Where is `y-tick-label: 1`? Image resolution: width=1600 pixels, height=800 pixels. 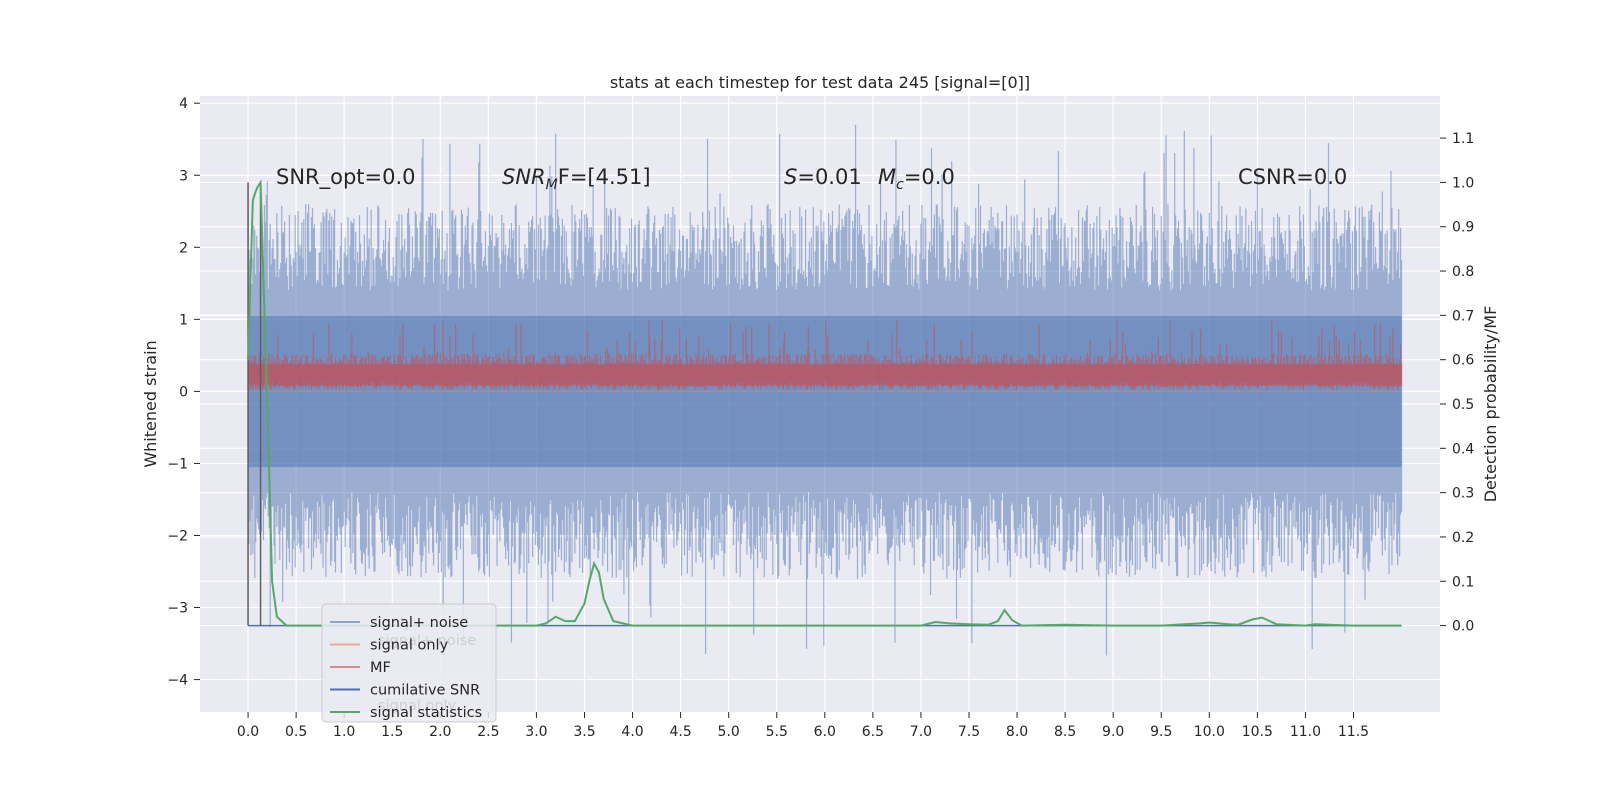 y-tick-label: 1 is located at coordinates (183, 320).